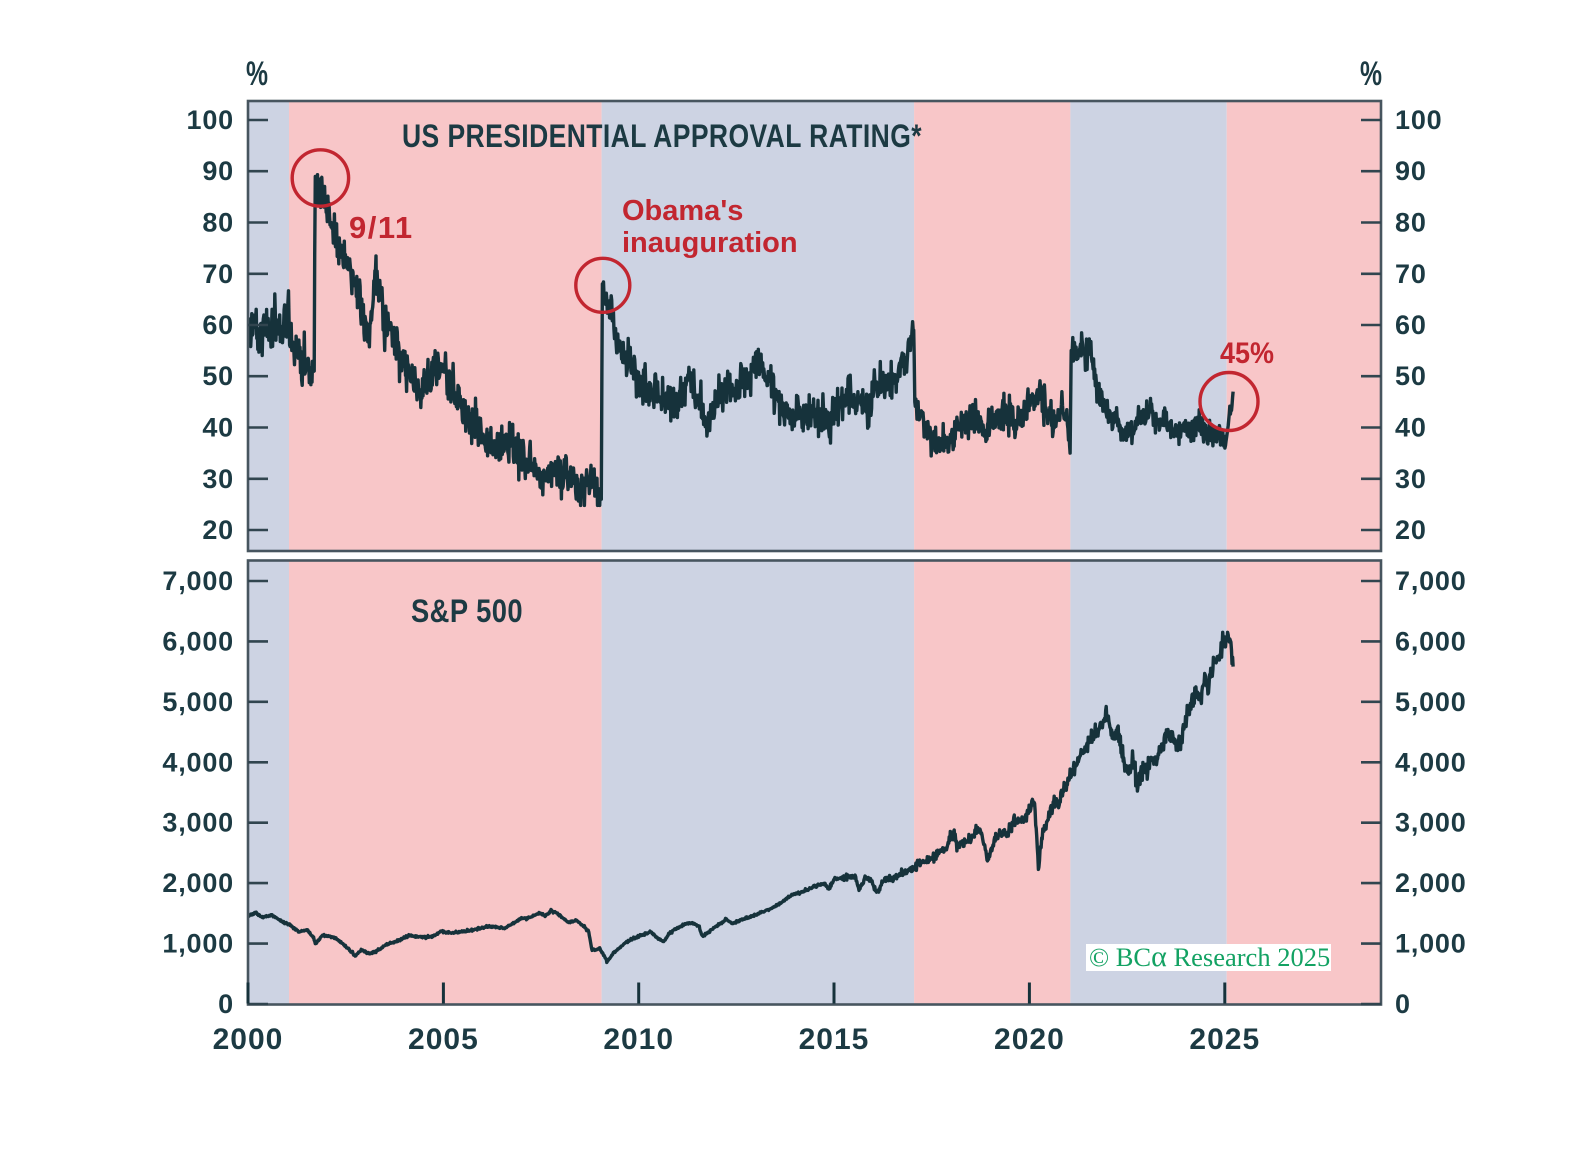  I want to click on svg-text: 2010, so click(638, 1039).